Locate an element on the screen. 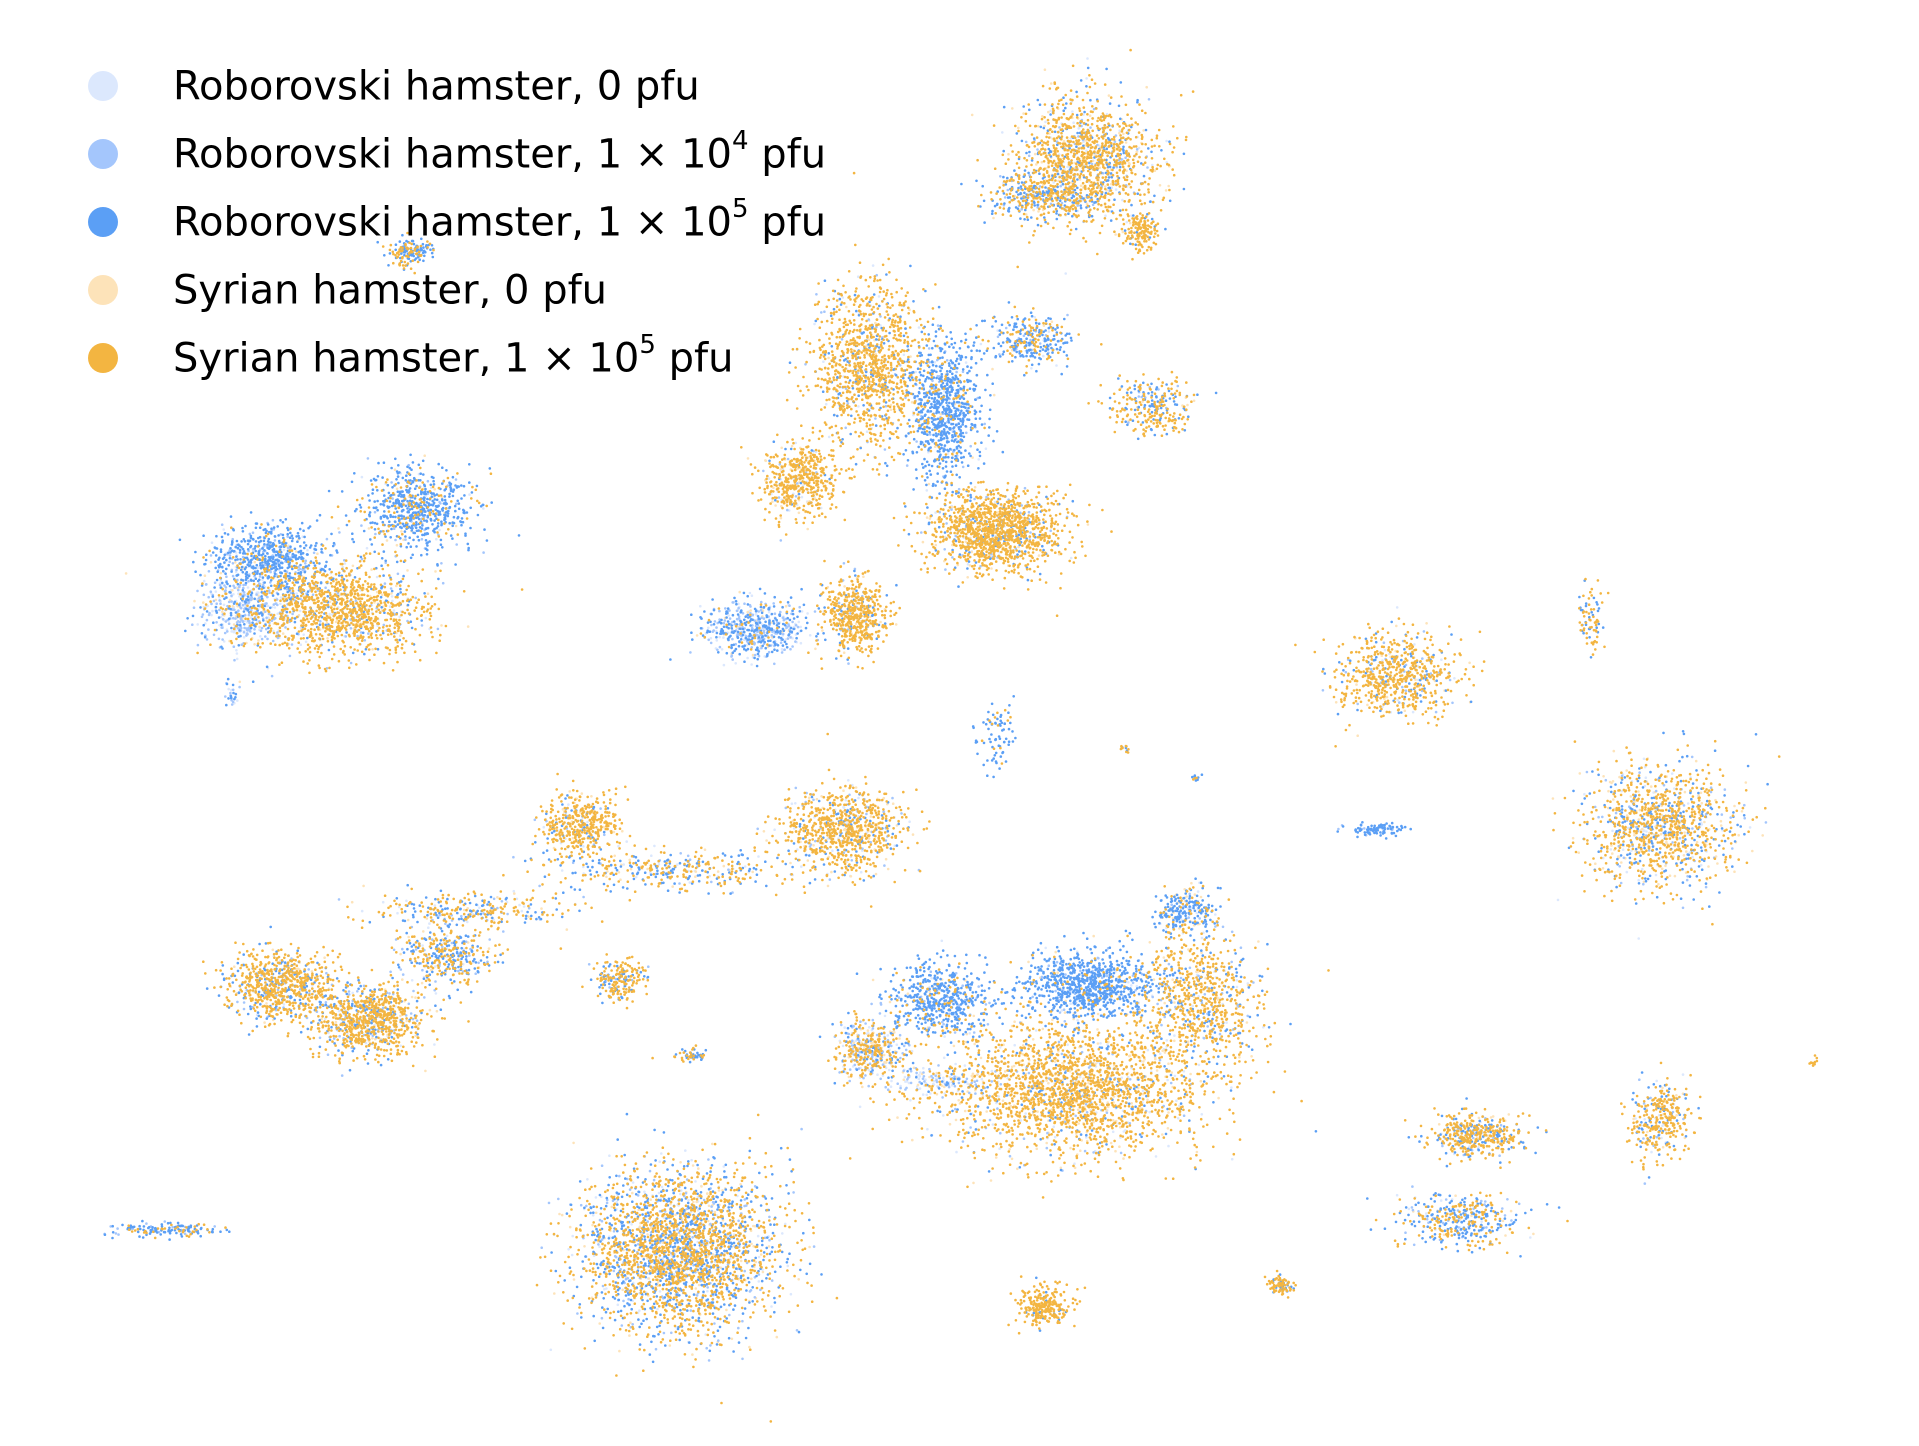 The width and height of the screenshot is (1919, 1446). legend-item-syrian-0pfu: Syrian hamster, 0 pfu is located at coordinates (457, 290).